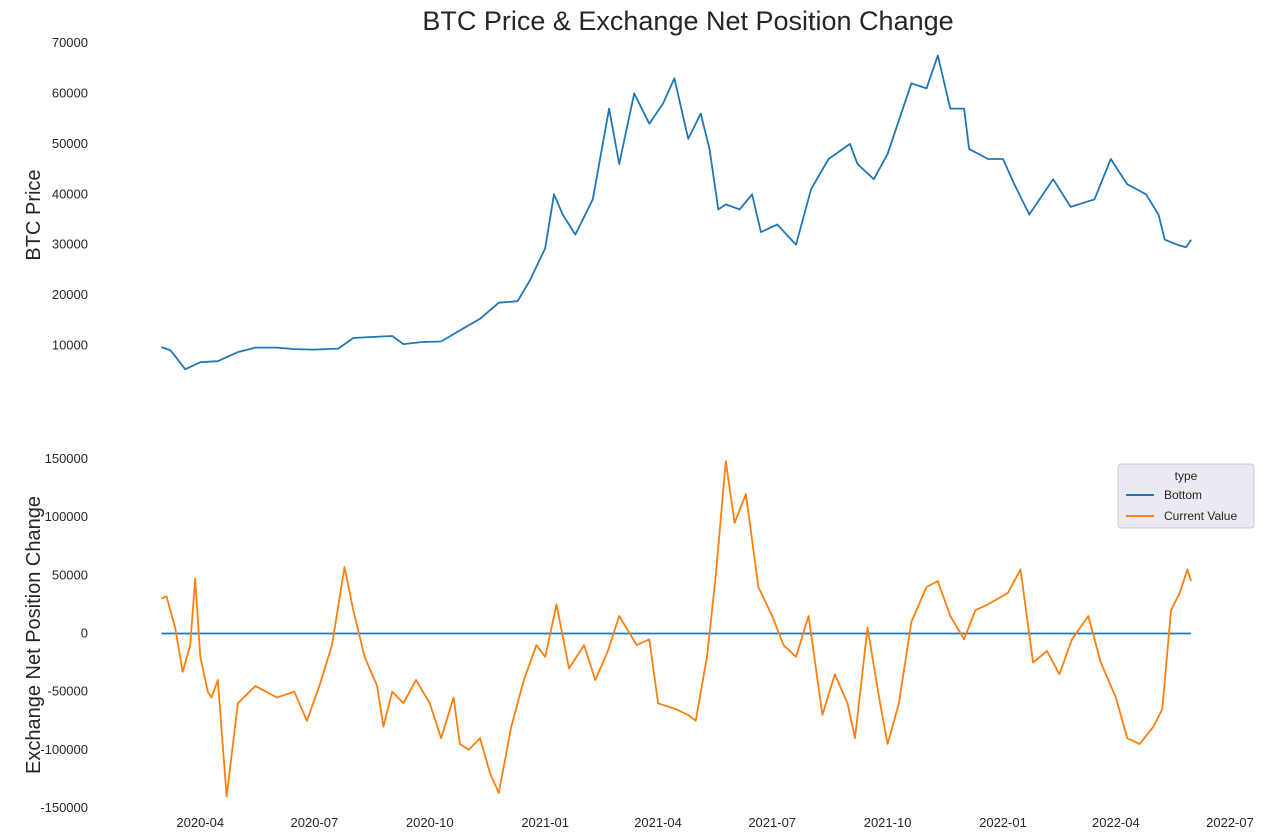 This screenshot has width=1279, height=840. Describe the element at coordinates (70, 92) in the screenshot. I see `y-tick-label: 60000` at that location.